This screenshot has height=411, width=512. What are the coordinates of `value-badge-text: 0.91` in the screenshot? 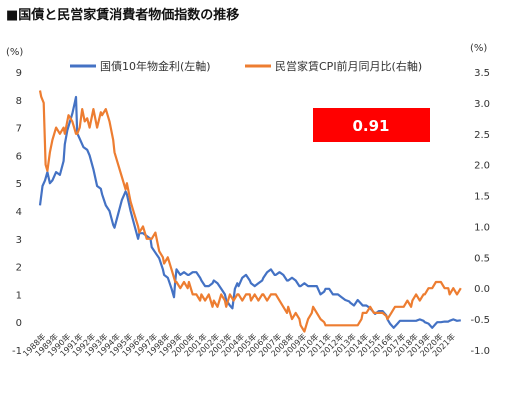 It's located at (370, 126).